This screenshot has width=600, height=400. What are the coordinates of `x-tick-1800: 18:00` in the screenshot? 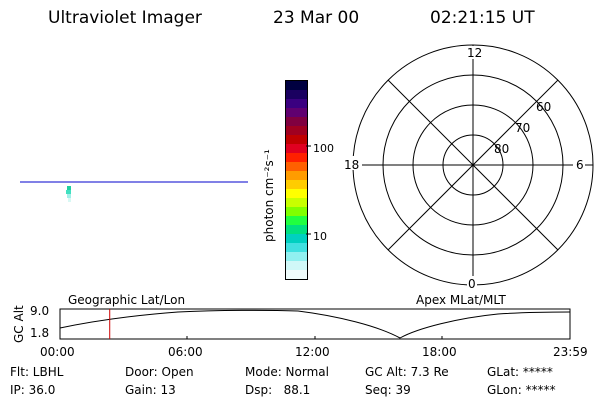 It's located at (439, 352).